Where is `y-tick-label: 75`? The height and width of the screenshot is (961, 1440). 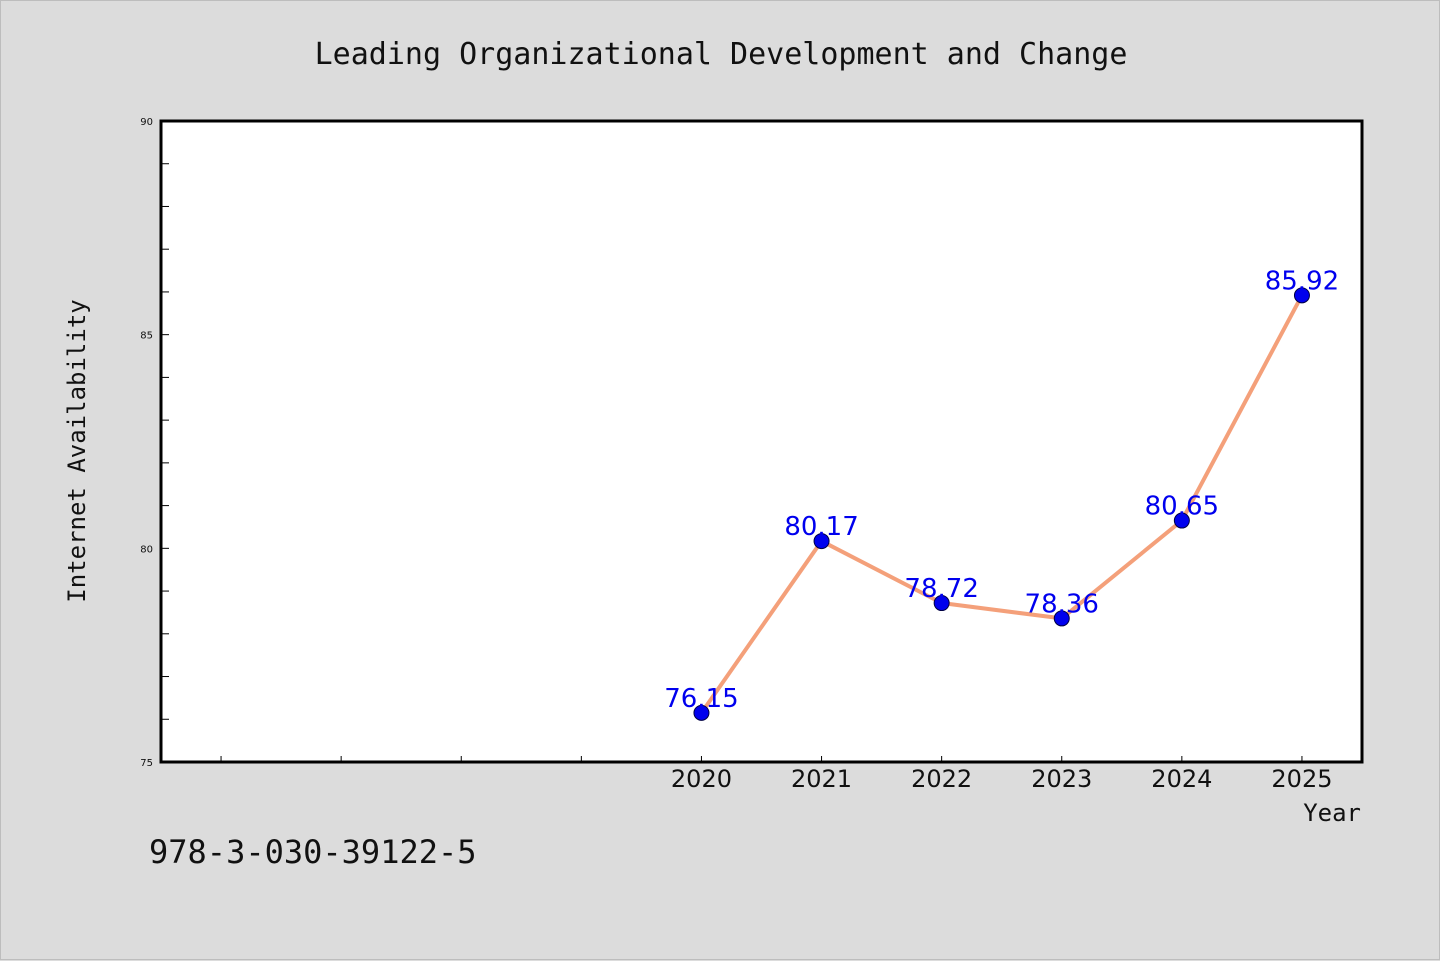 y-tick-label: 75 is located at coordinates (146, 763).